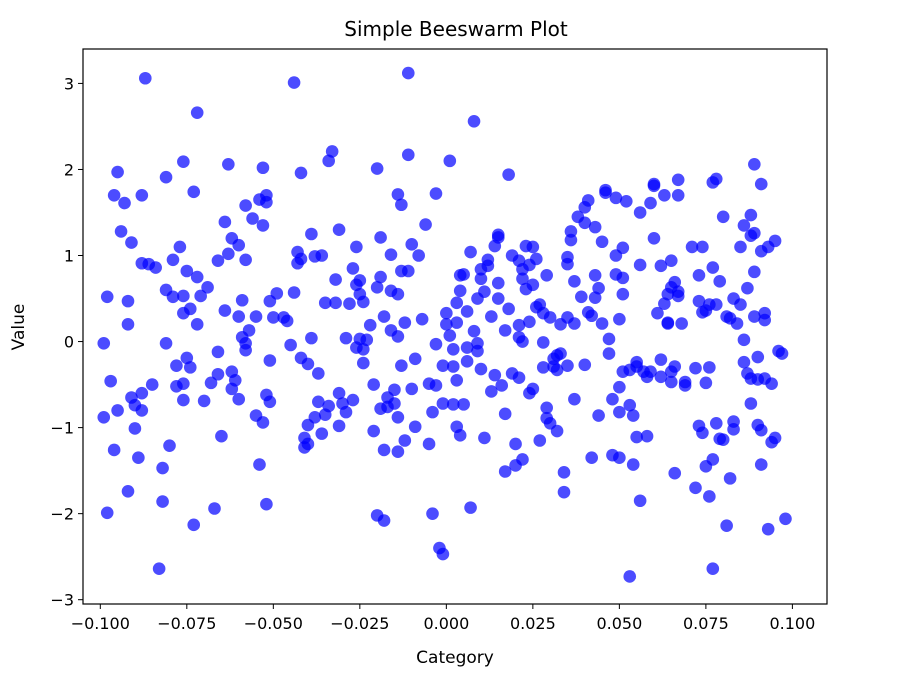 The width and height of the screenshot is (903, 681). What do you see at coordinates (273, 623) in the screenshot?
I see `x-tick-label: −0.050` at bounding box center [273, 623].